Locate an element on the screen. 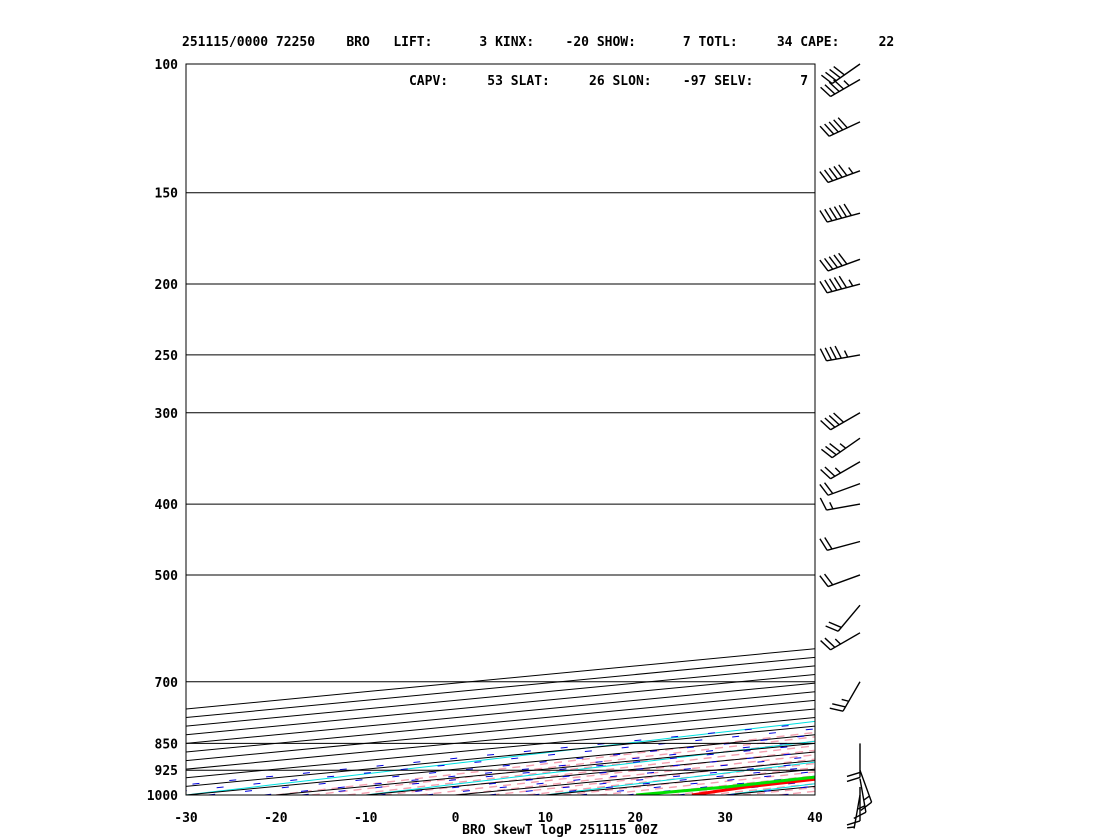 This screenshot has width=1120, height=840. isotherms is located at coordinates (500, 721).